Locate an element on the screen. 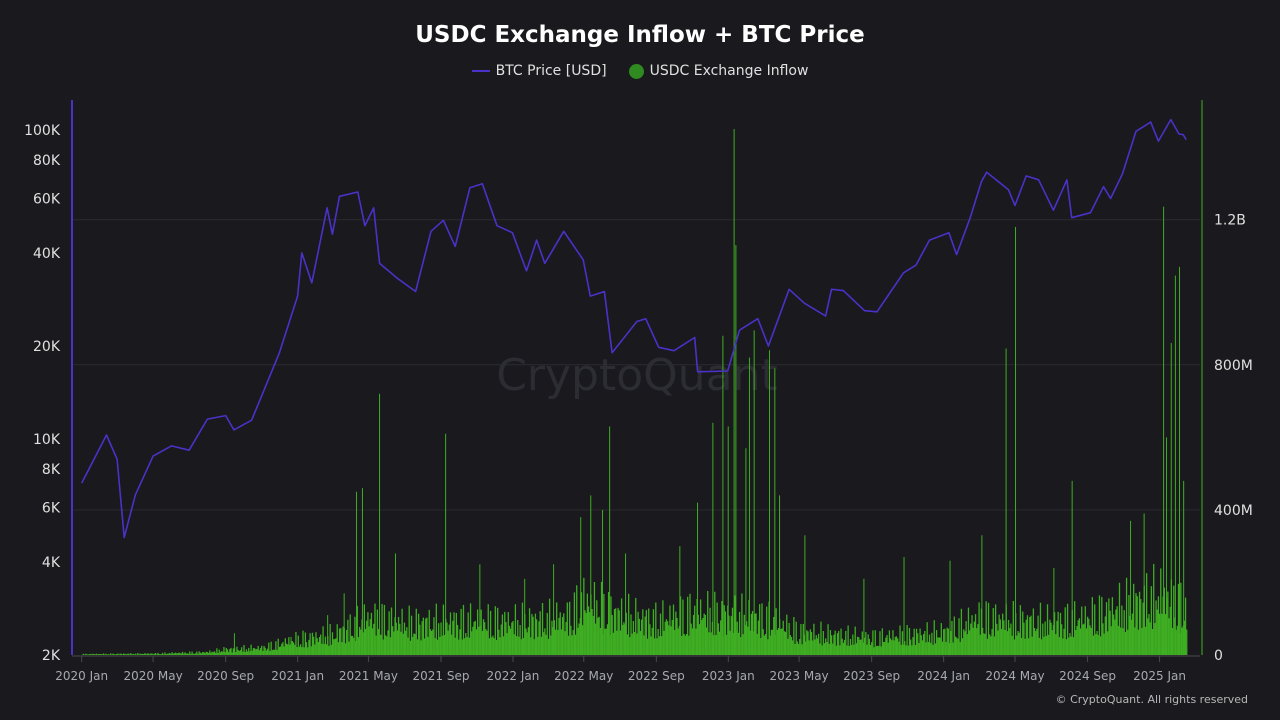  legend-item-btc-price: BTC Price [USD] is located at coordinates (539, 71).